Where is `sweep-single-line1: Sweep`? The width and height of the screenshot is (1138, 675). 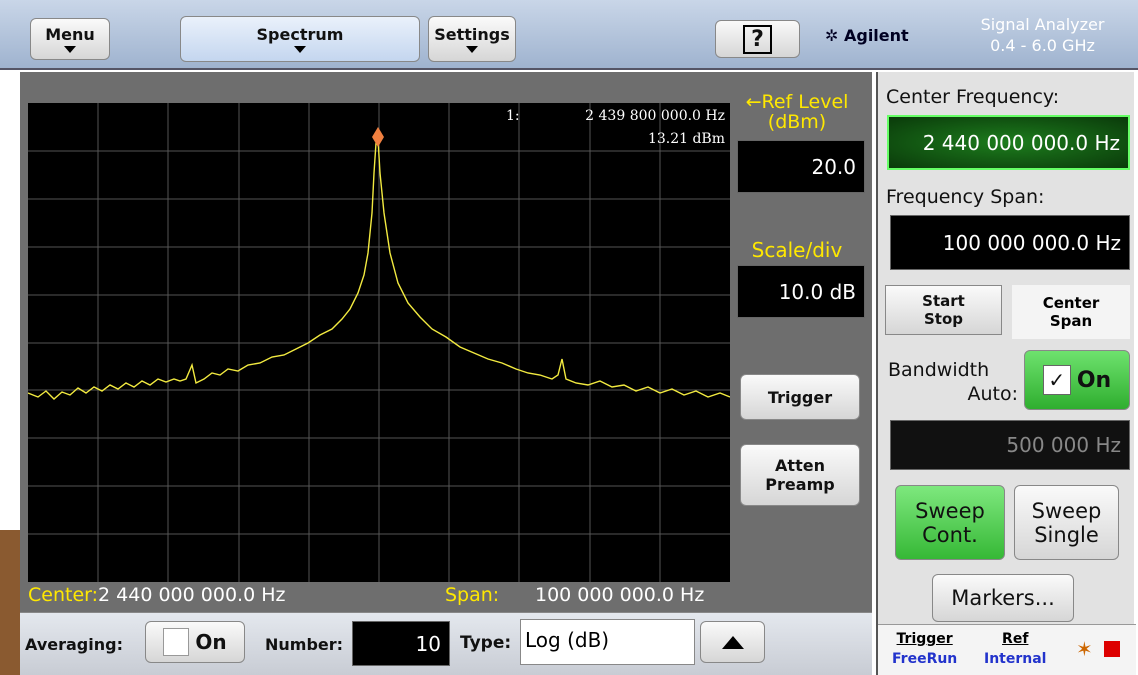
sweep-single-line1: Sweep is located at coordinates (1066, 510).